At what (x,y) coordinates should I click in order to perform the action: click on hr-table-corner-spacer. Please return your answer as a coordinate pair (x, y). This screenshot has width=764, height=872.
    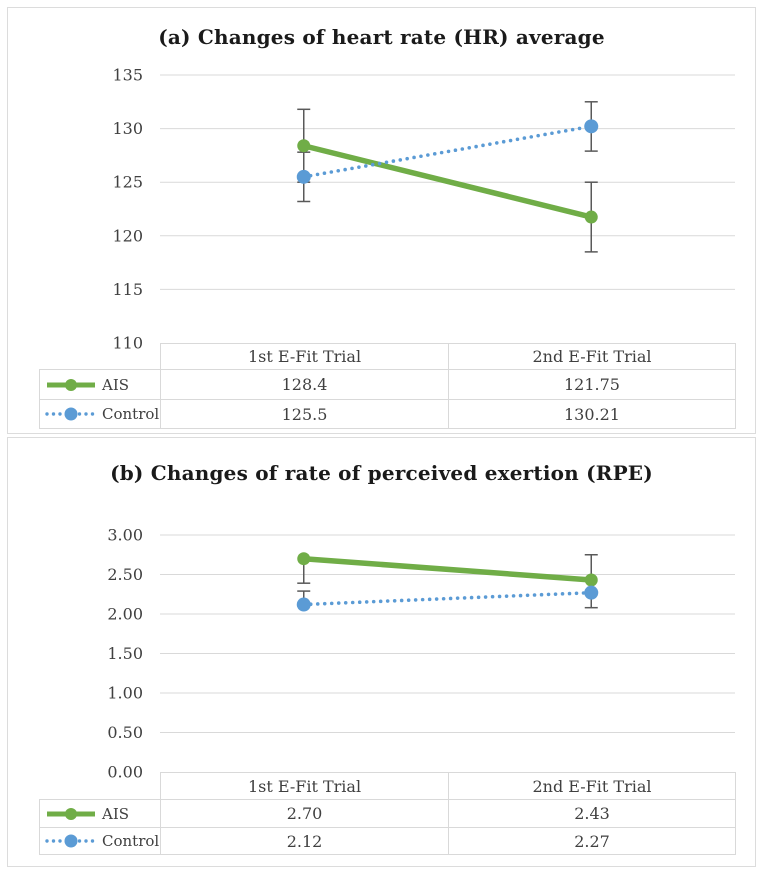
    Looking at the image, I should click on (99, 356).